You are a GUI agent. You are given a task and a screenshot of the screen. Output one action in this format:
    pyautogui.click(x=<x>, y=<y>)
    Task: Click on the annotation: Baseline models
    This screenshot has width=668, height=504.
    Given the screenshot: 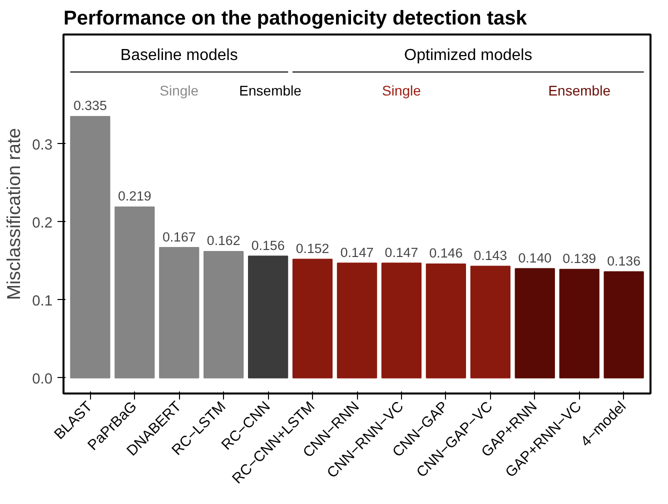 What is the action you would take?
    pyautogui.click(x=179, y=55)
    